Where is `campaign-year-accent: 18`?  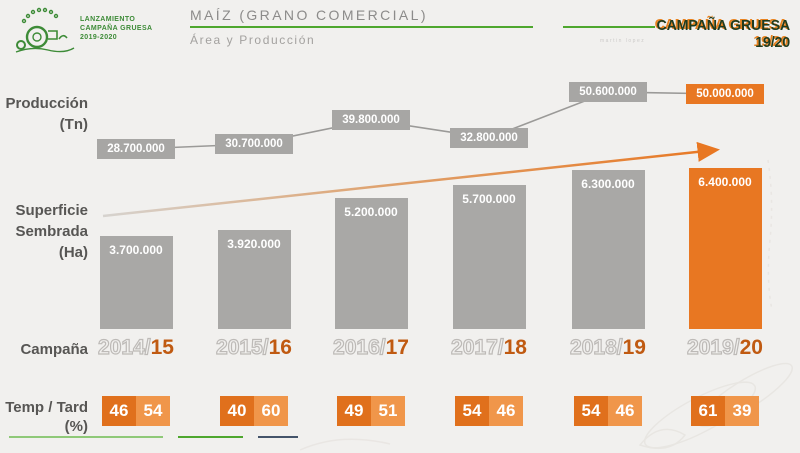
campaign-year-accent: 18 is located at coordinates (515, 347).